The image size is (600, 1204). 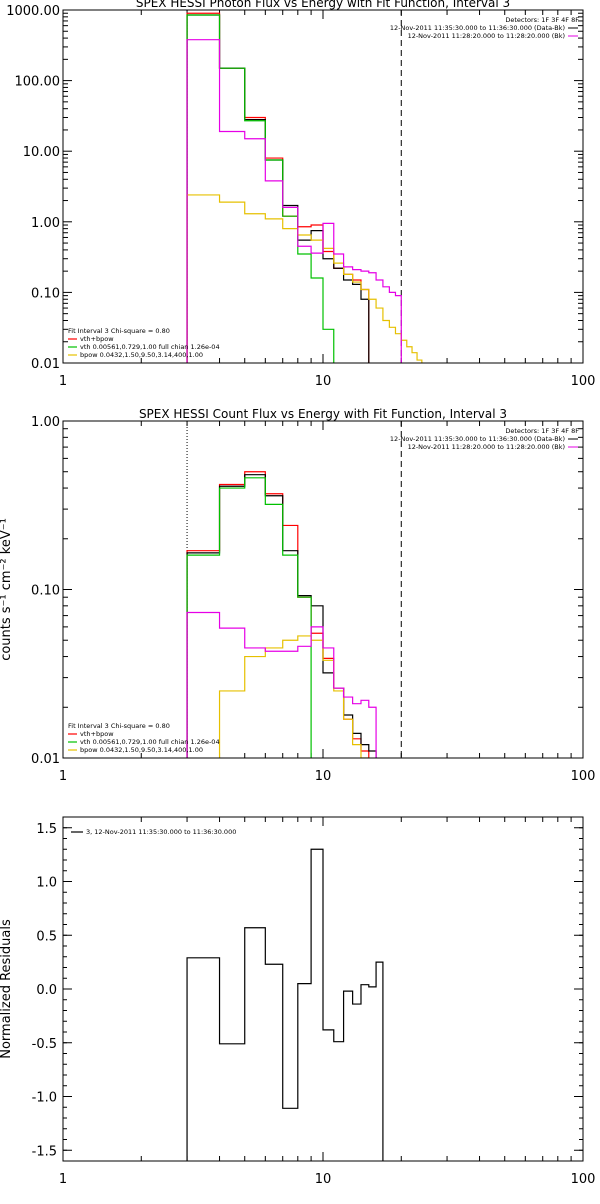 What do you see at coordinates (38, 82) in the screenshot?
I see `y-tick-label: 100.00` at bounding box center [38, 82].